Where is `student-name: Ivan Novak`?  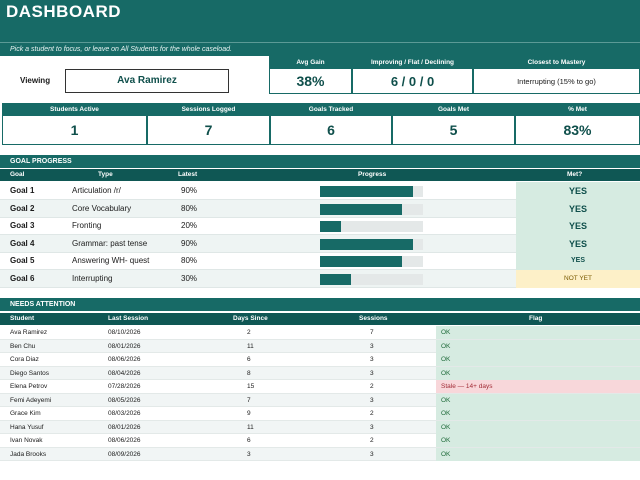 student-name: Ivan Novak is located at coordinates (26, 440).